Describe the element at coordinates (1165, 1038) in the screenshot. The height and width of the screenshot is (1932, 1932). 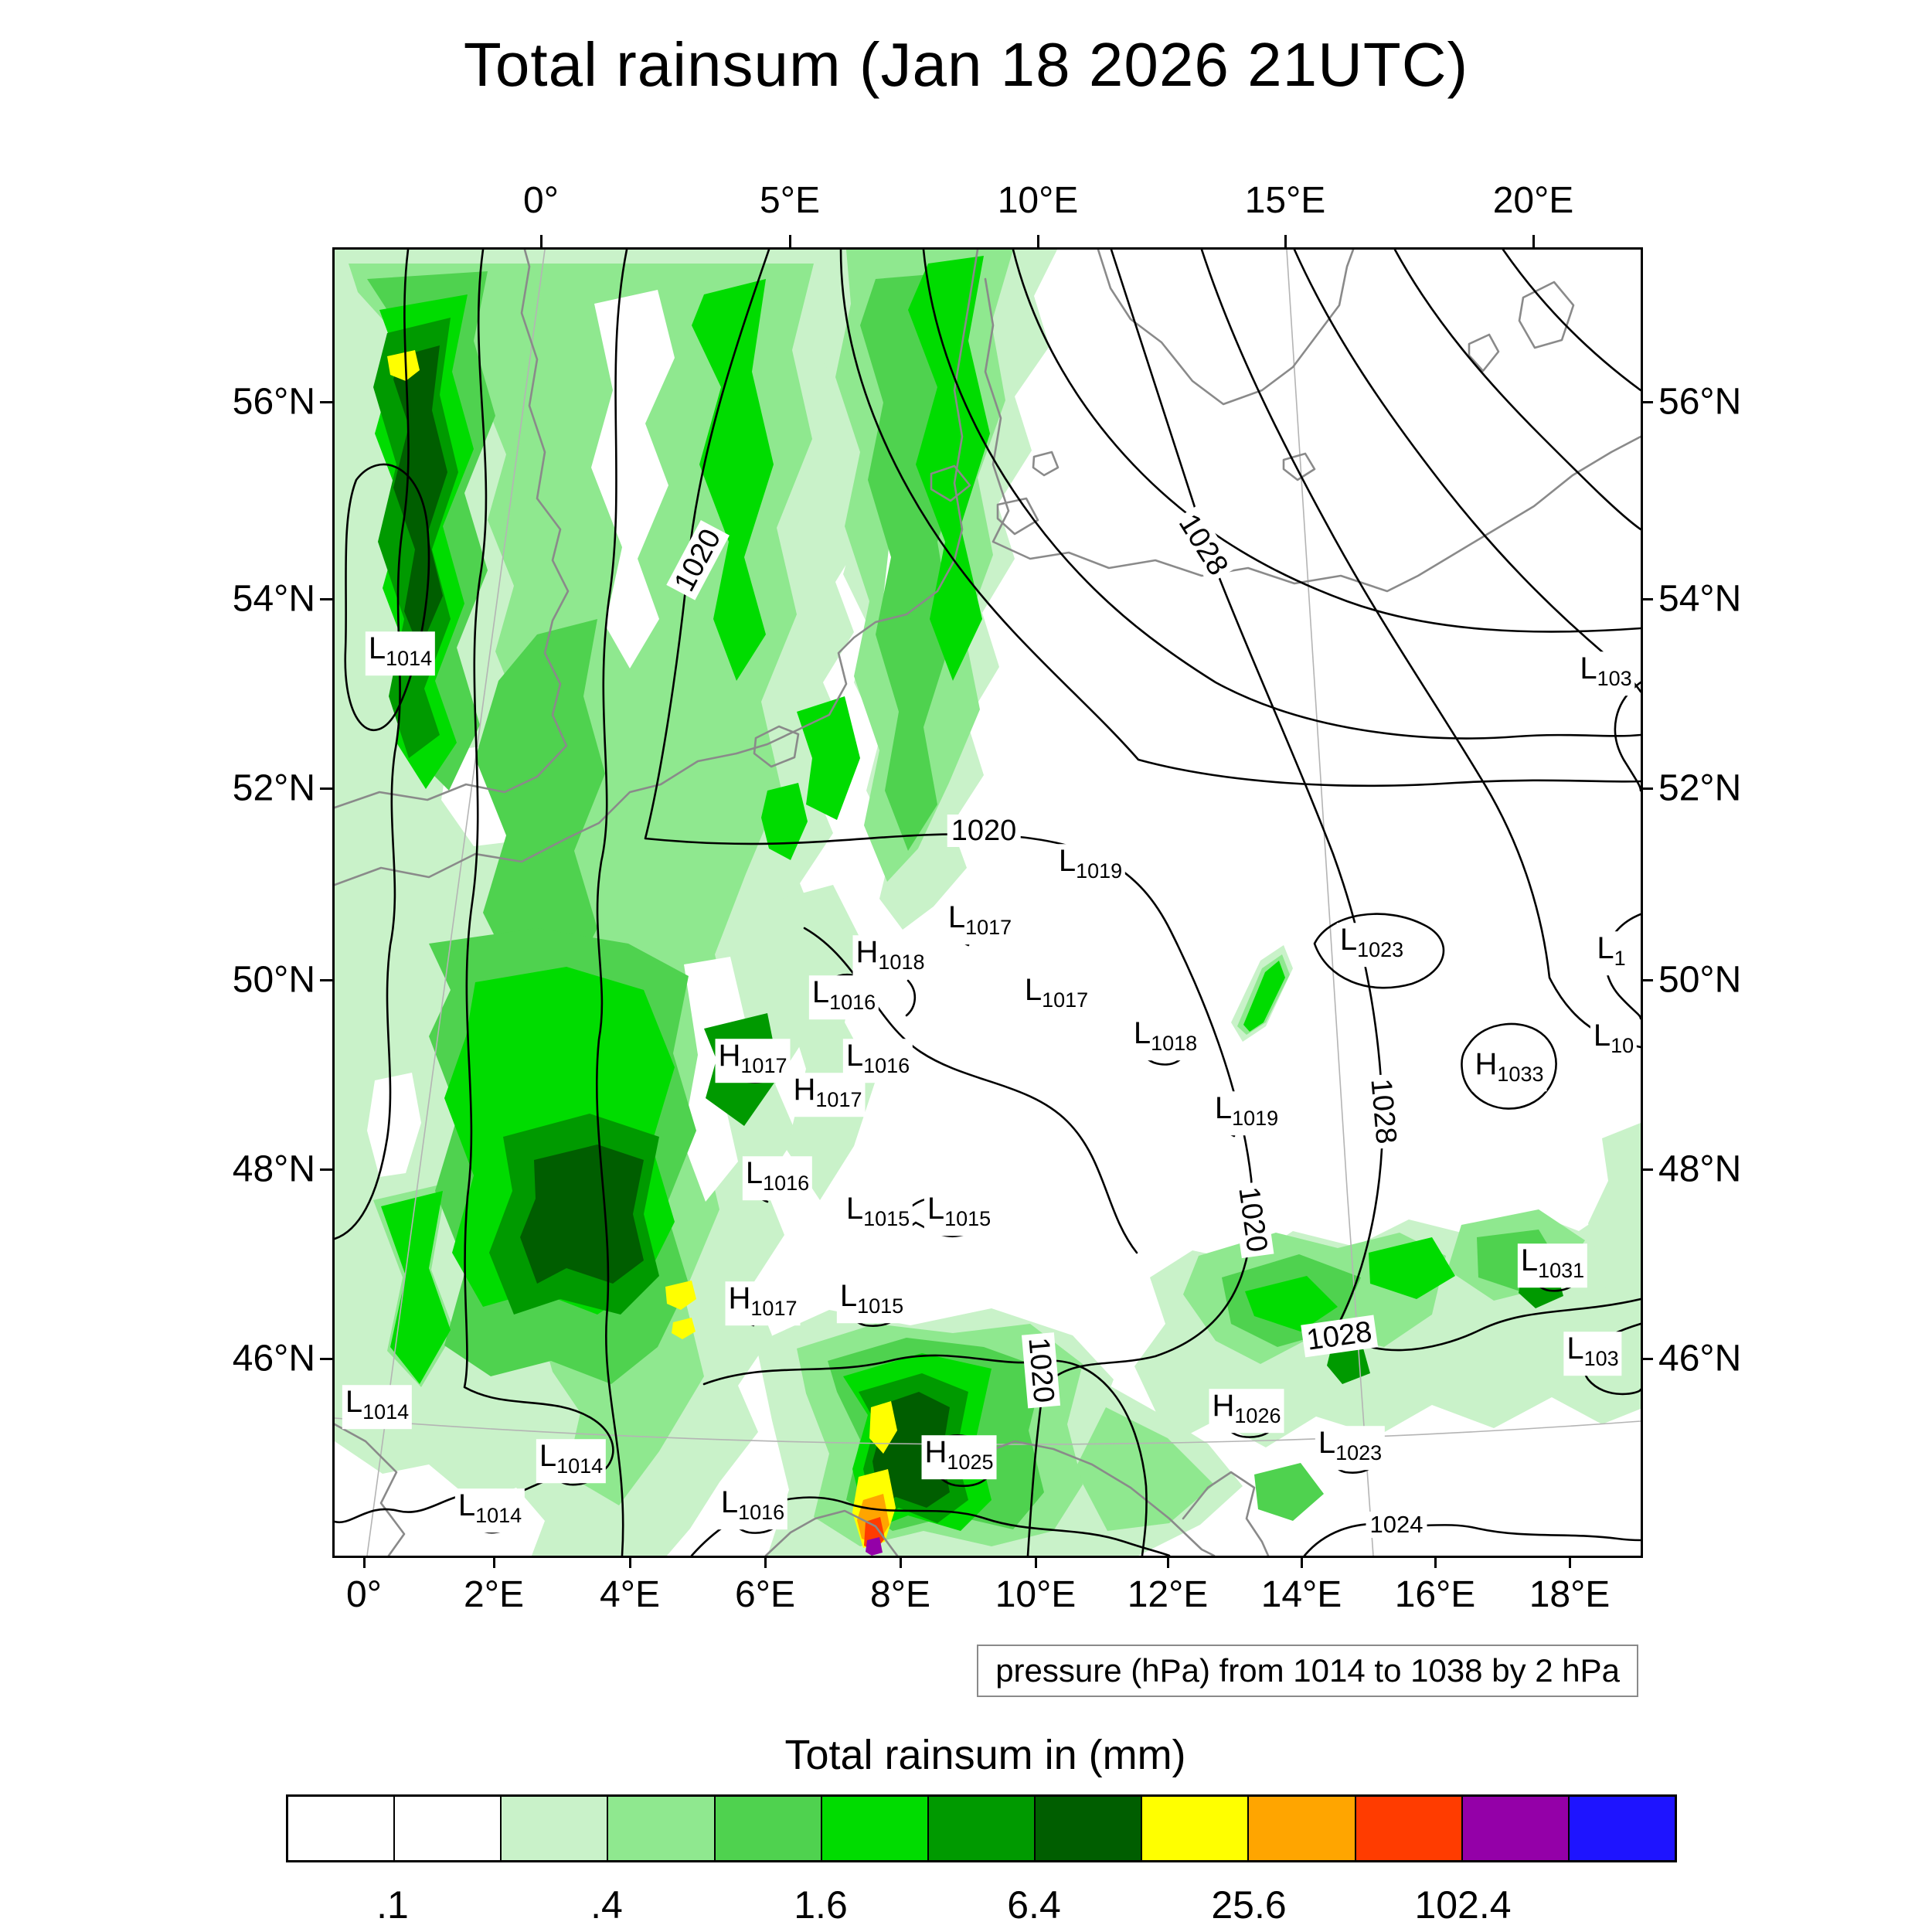
I see `pressure-center-low: L1018` at that location.